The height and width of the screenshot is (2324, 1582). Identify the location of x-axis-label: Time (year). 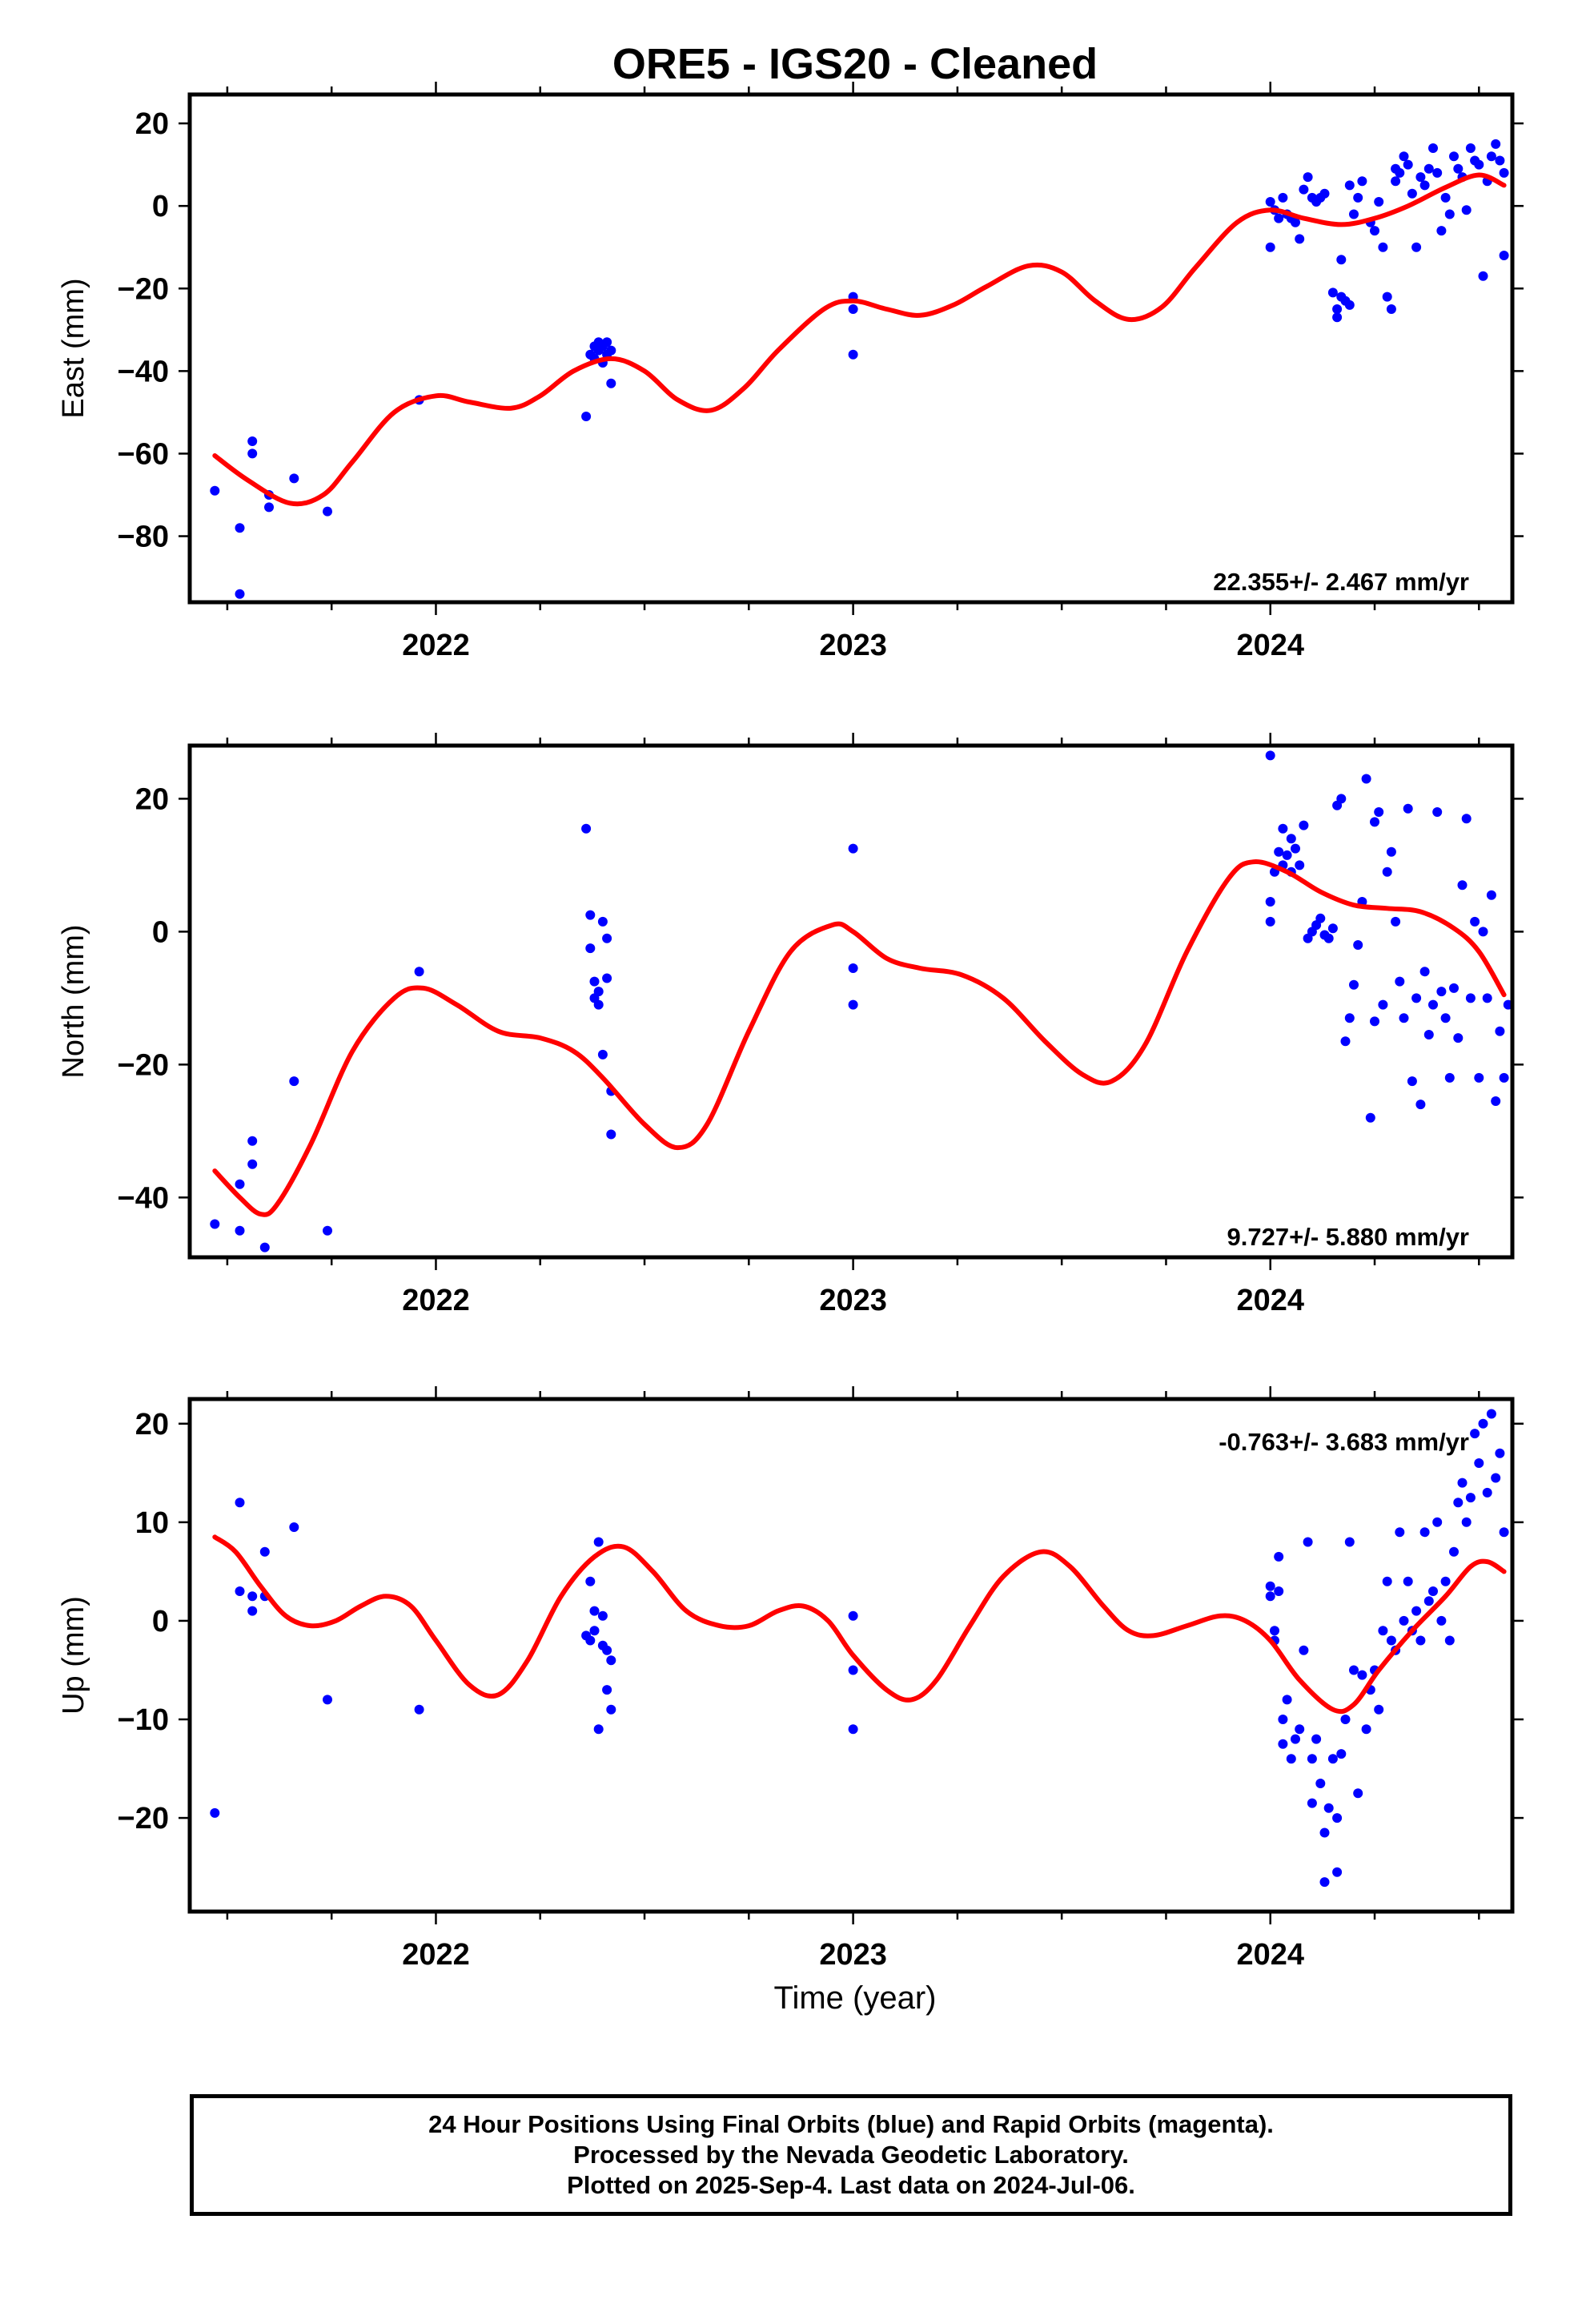
(855, 1998).